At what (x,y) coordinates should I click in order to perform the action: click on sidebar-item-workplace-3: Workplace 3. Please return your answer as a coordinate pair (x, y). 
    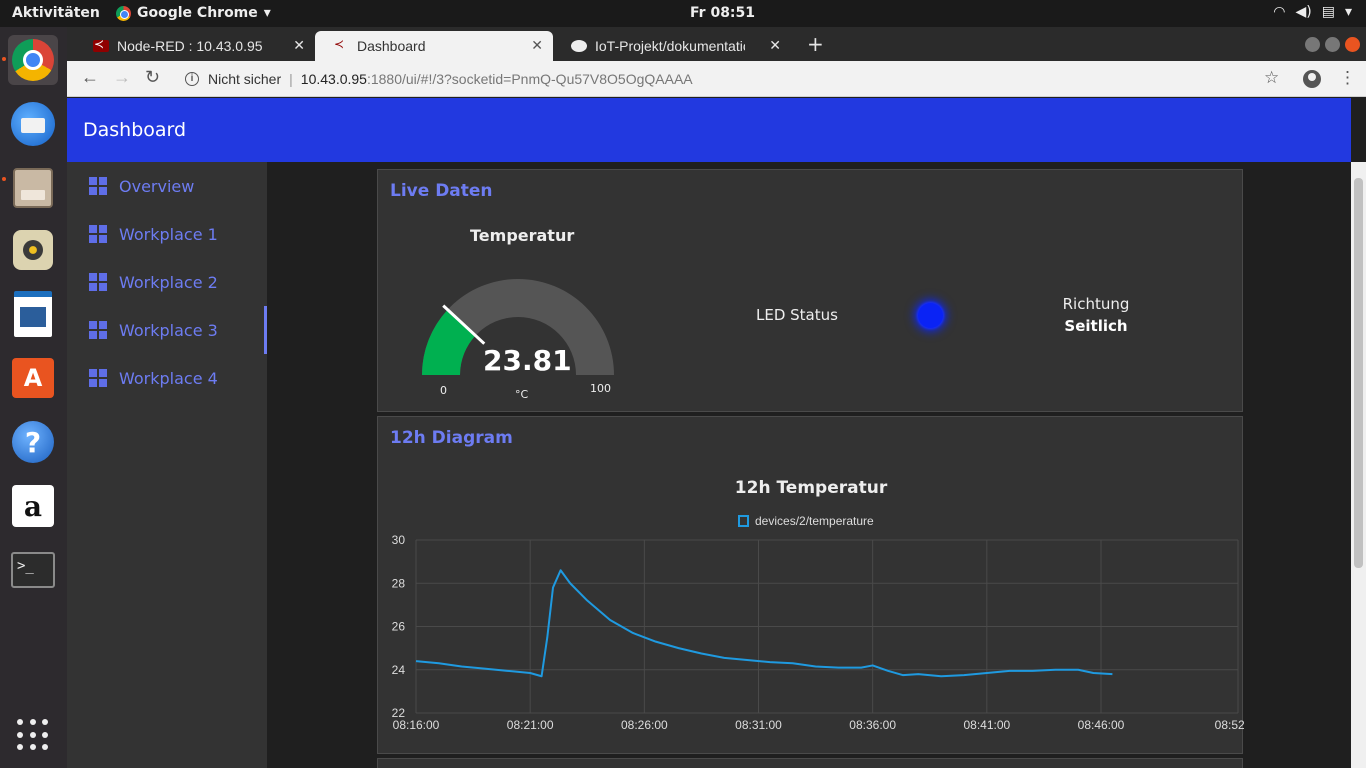
    Looking at the image, I should click on (167, 330).